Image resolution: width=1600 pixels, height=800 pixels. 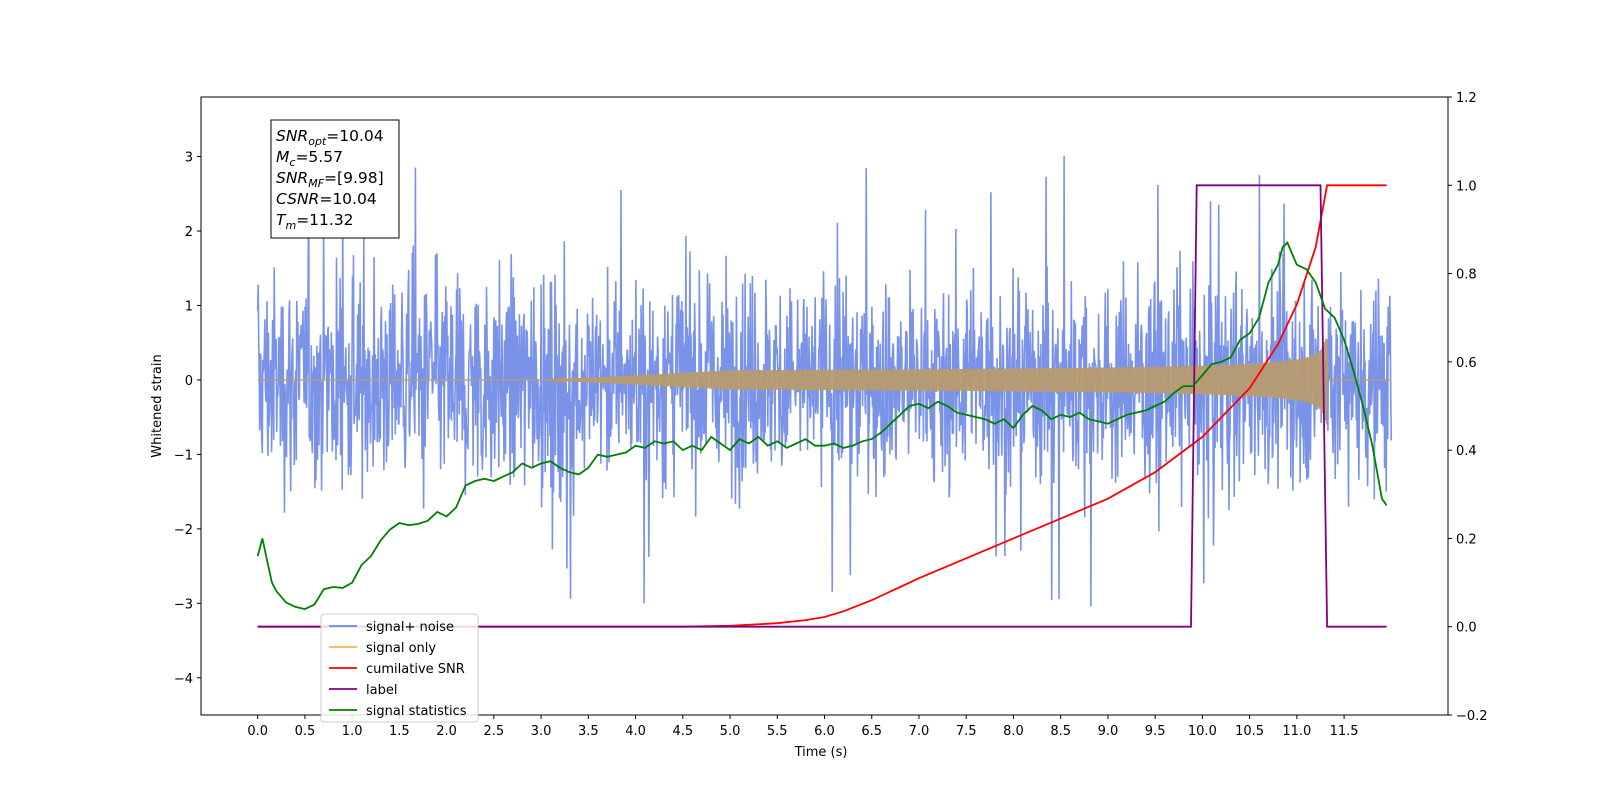 I want to click on annotation-frame, so click(x=335, y=179).